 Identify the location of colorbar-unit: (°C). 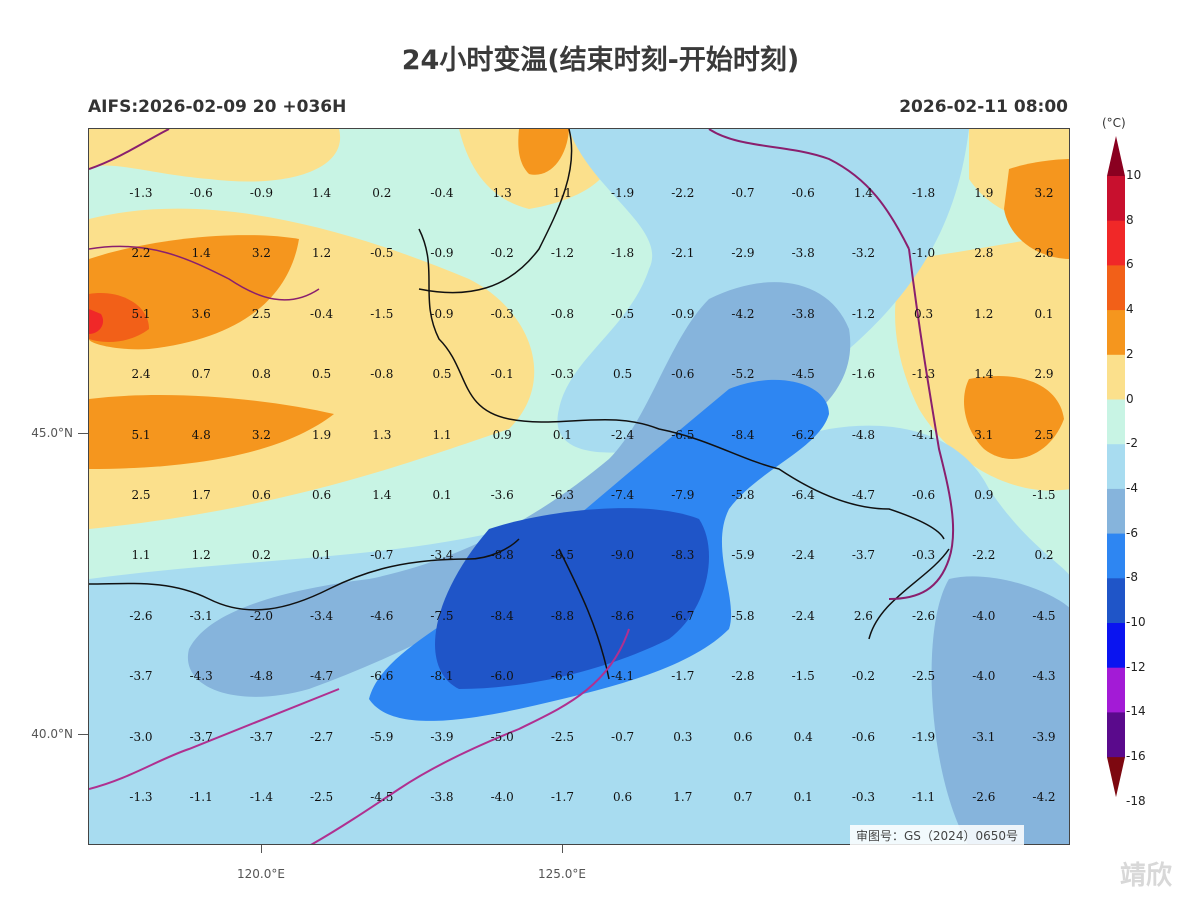
(1114, 123).